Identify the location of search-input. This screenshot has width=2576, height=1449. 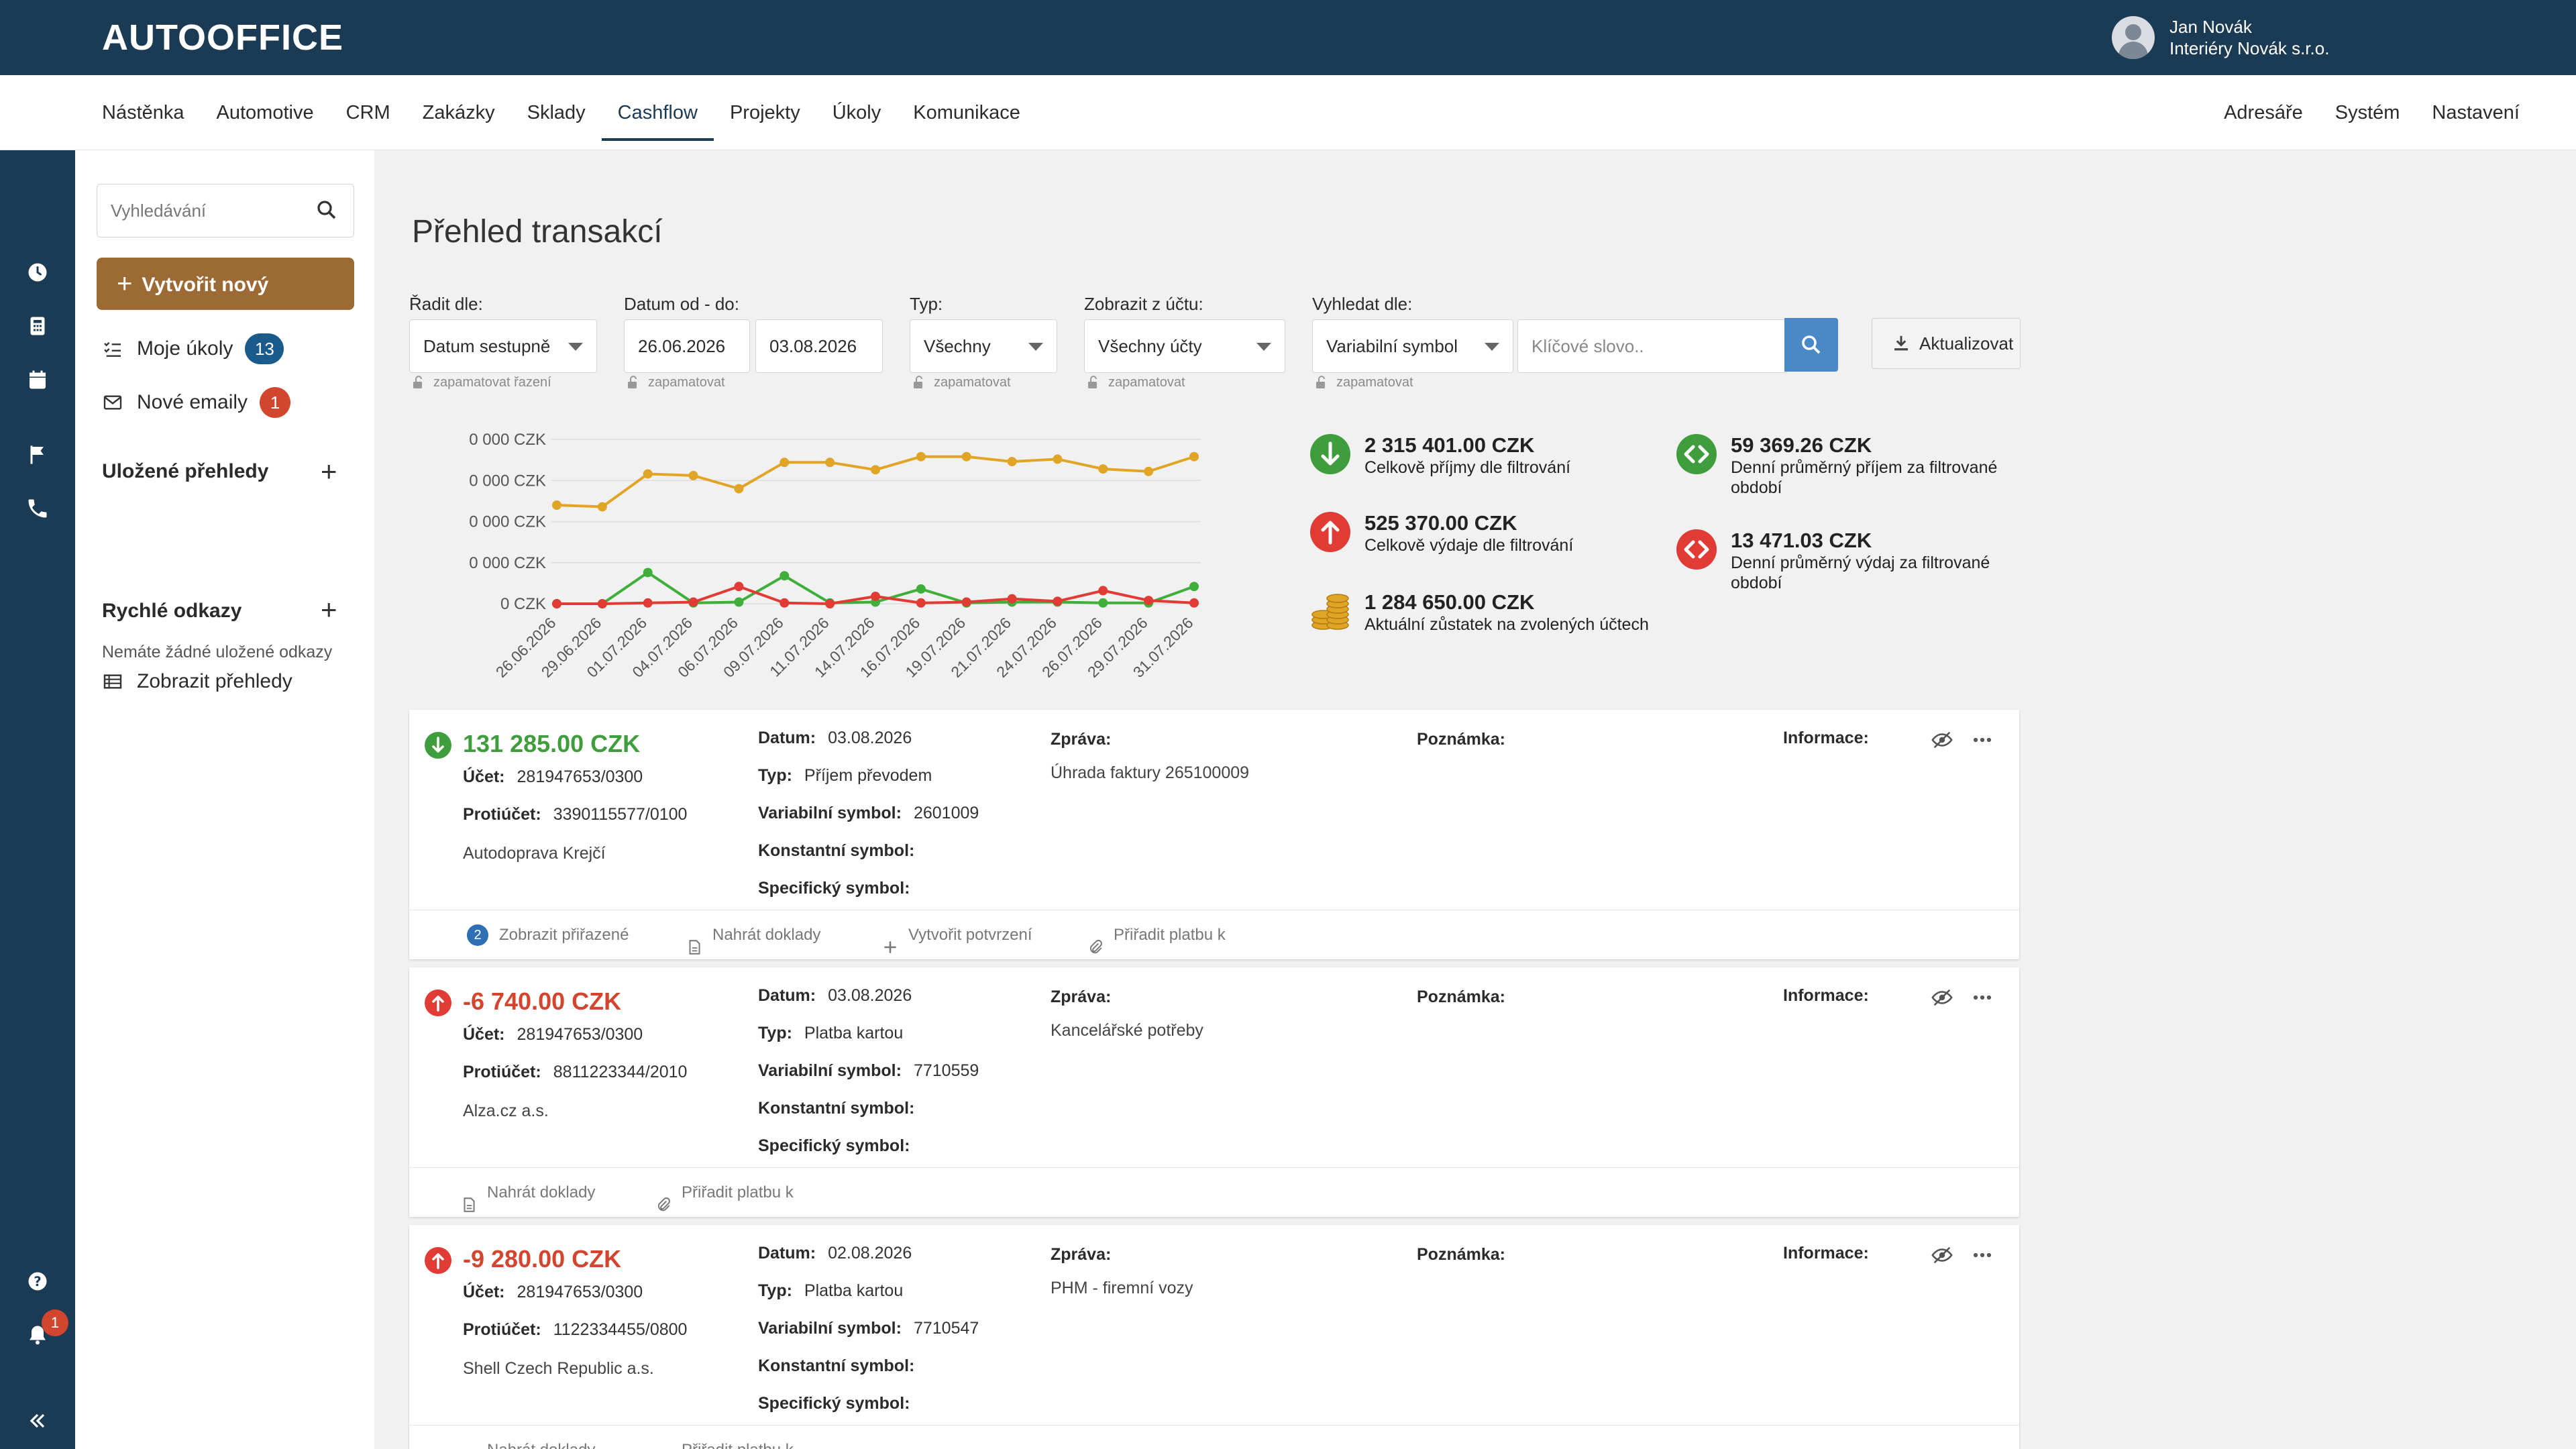
(208, 210).